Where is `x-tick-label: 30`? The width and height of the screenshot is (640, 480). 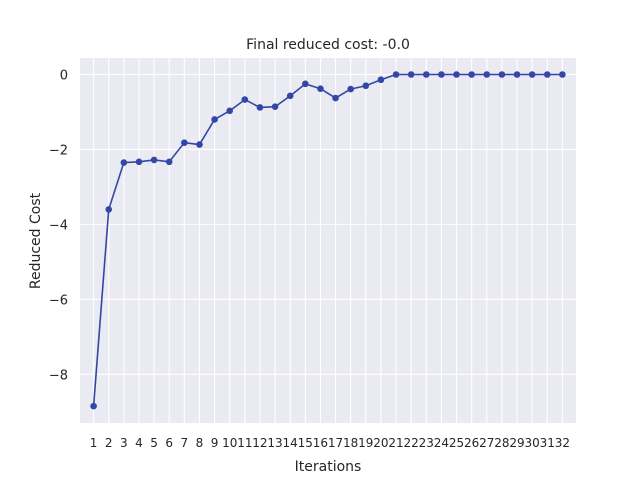 x-tick-label: 30 is located at coordinates (532, 443).